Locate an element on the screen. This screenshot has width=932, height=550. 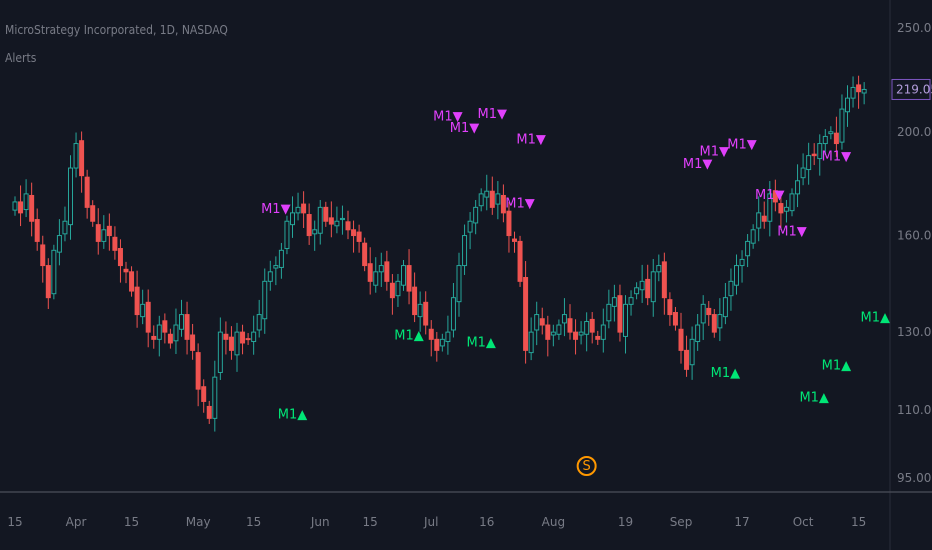
split-marker is located at coordinates (586, 466).